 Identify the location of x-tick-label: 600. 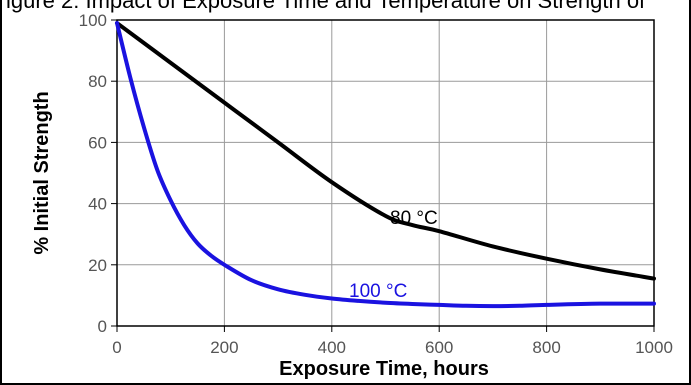
(439, 347).